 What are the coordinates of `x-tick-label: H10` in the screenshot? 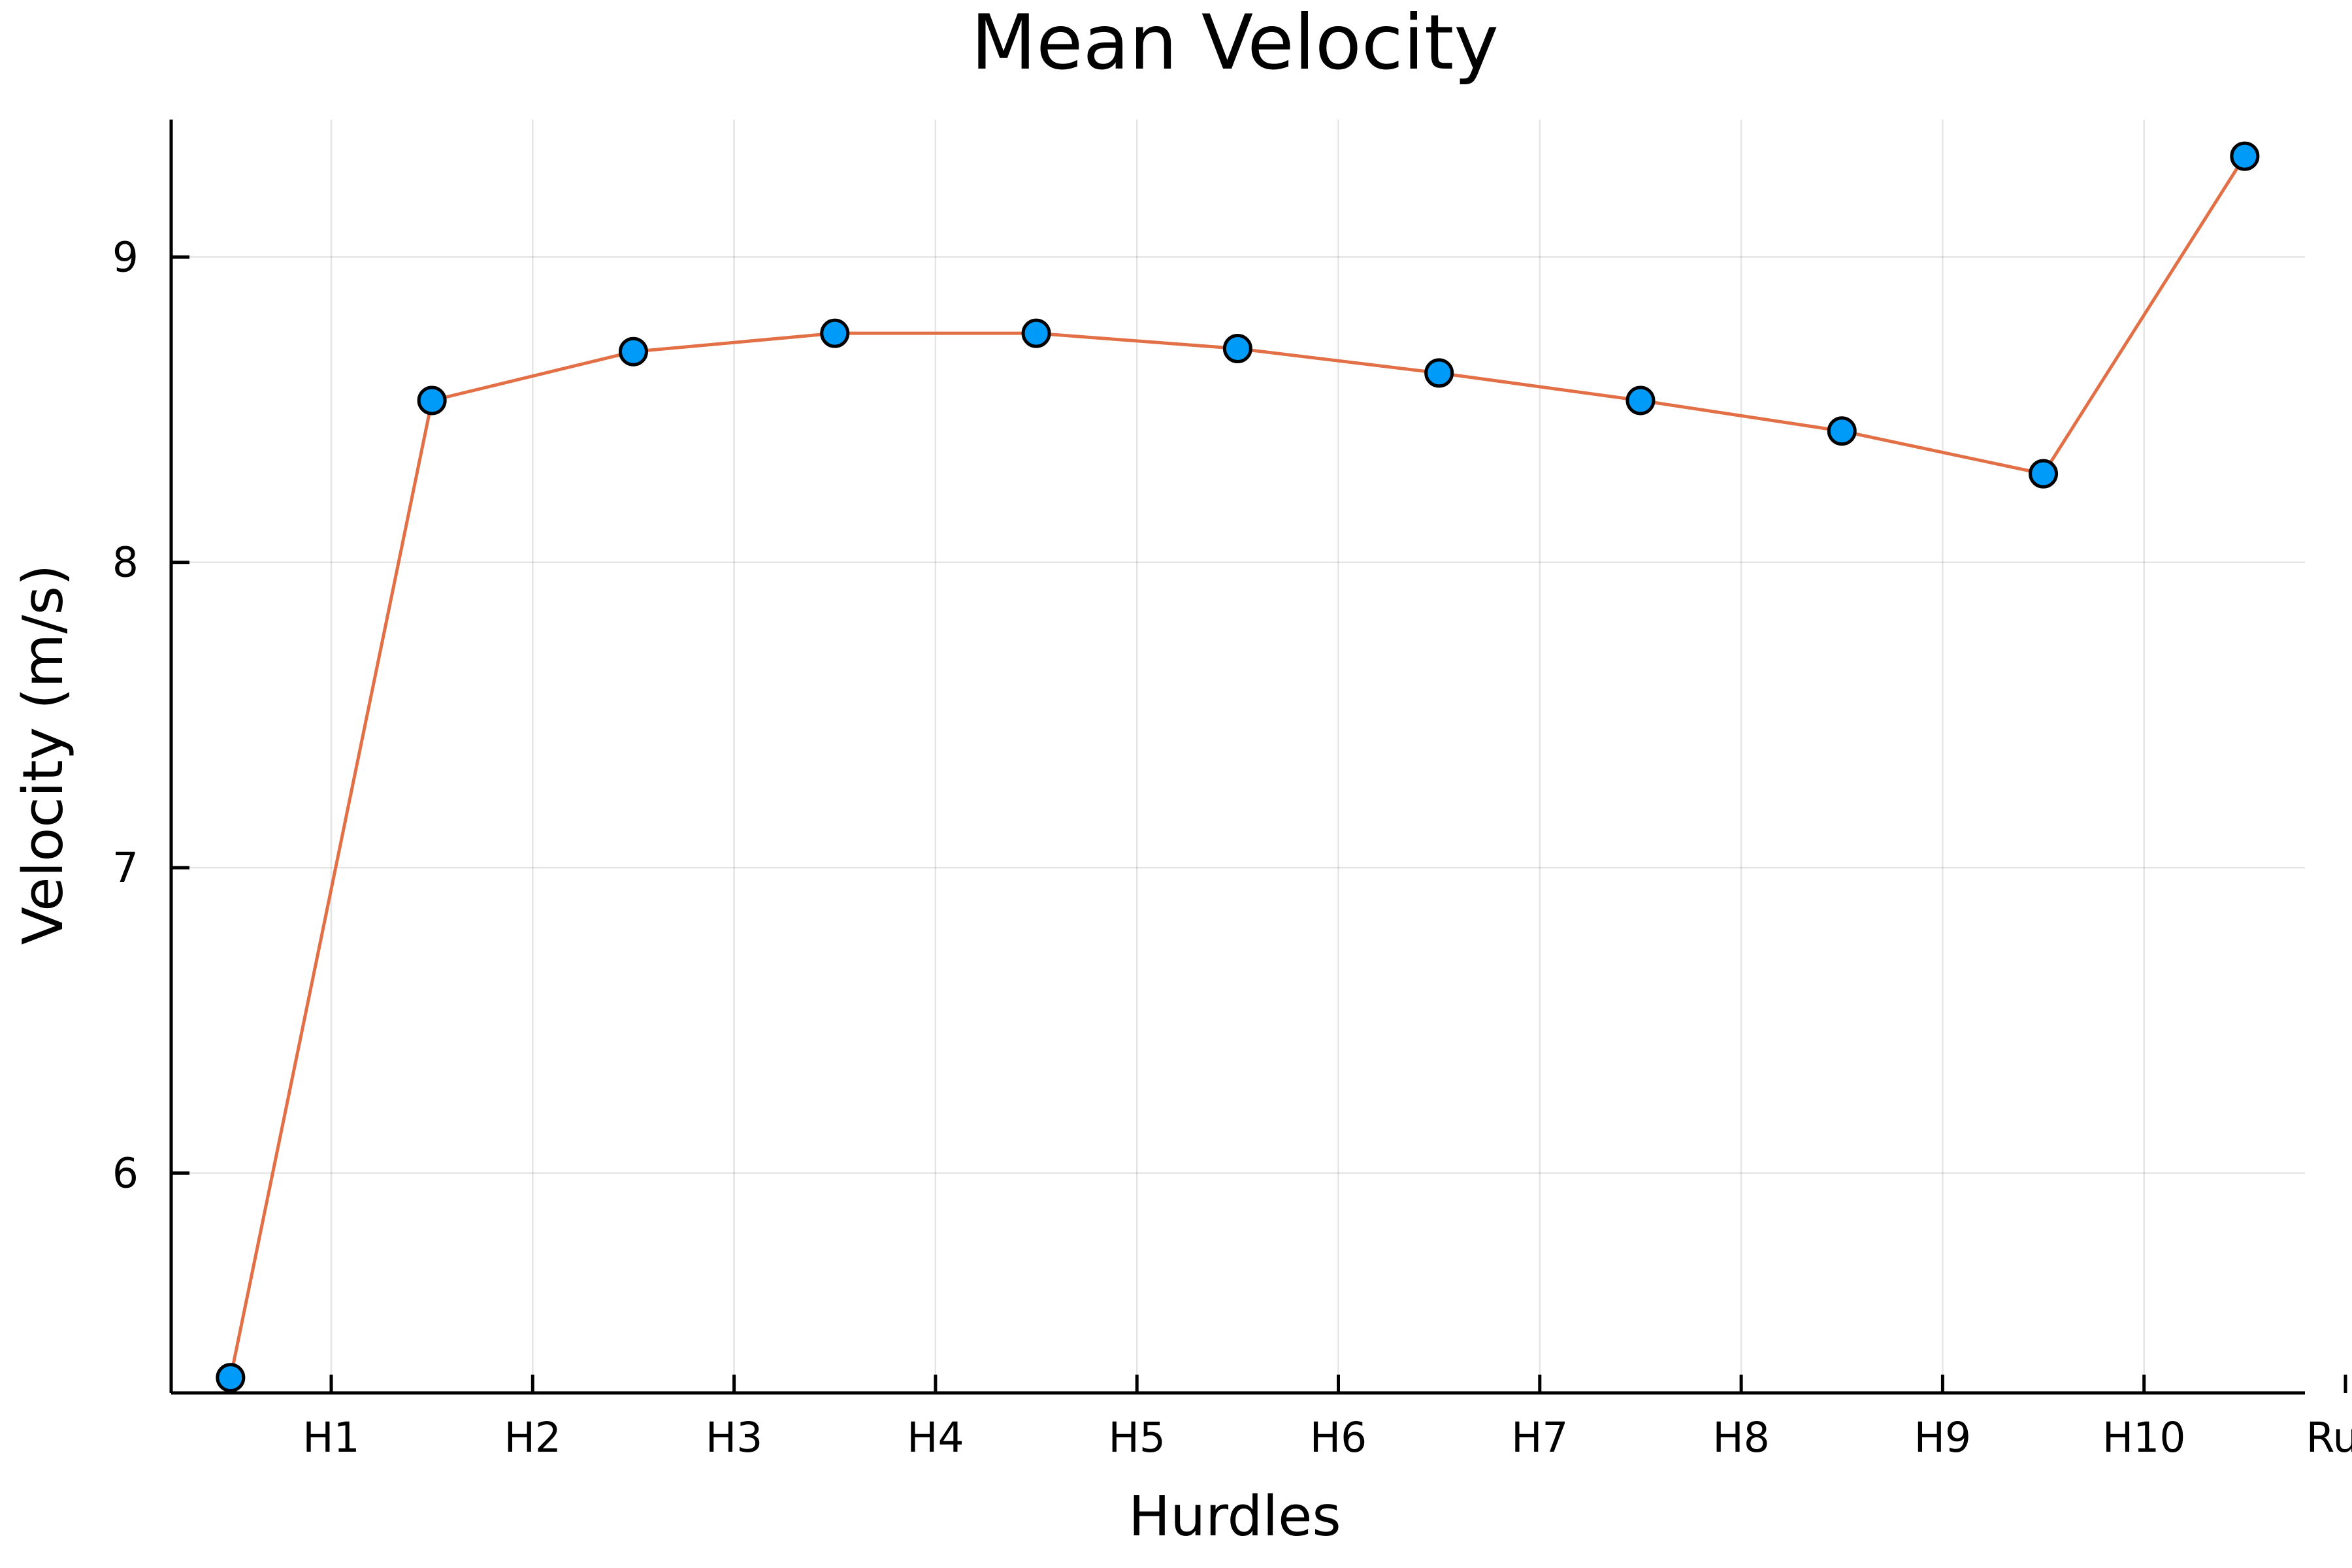 It's located at (2144, 1438).